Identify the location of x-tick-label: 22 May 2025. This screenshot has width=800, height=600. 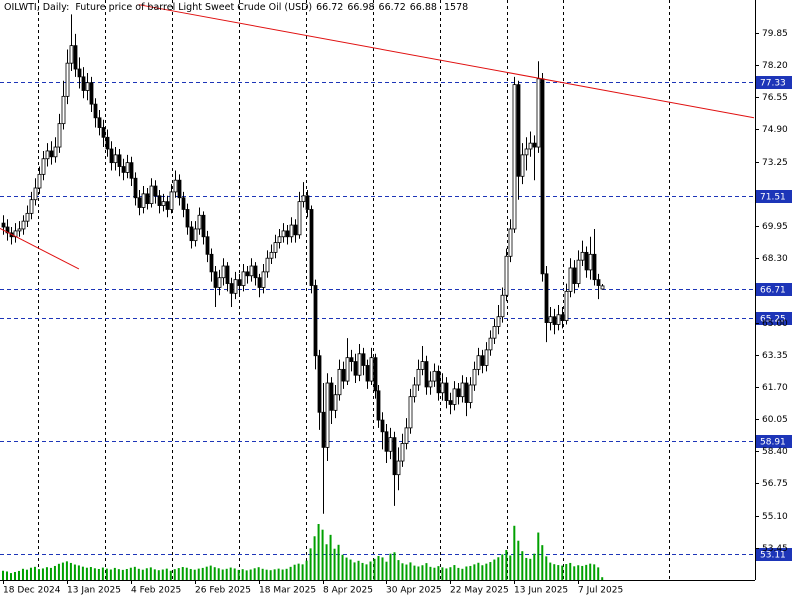
(479, 591).